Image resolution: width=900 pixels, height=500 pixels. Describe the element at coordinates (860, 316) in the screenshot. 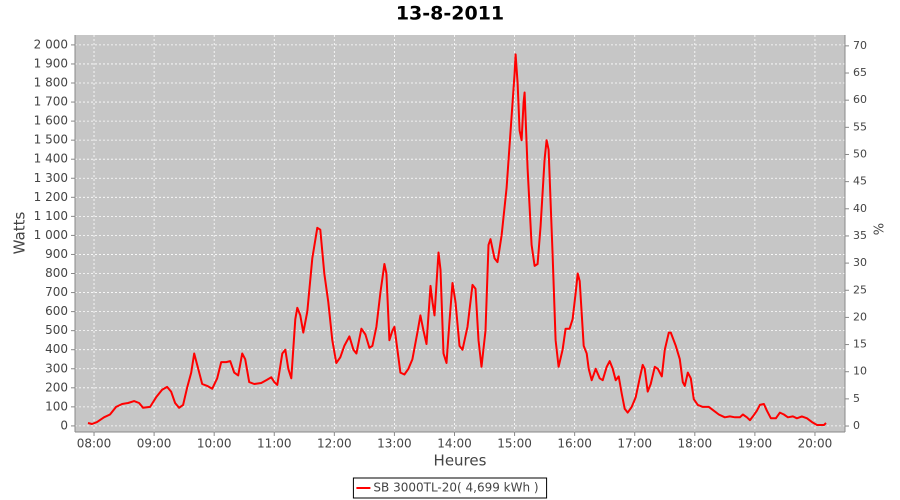

I see `y2-tick-label: 20` at that location.